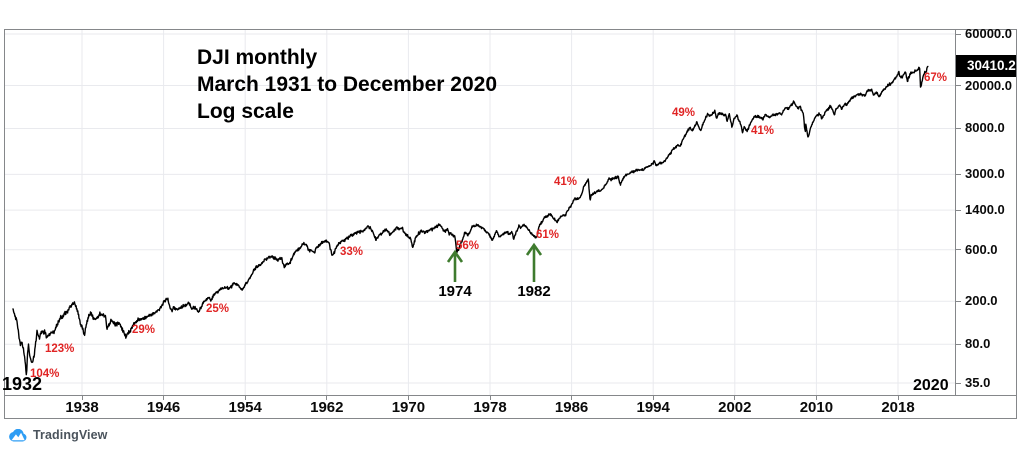 Image resolution: width=1022 pixels, height=450 pixels. What do you see at coordinates (978, 344) in the screenshot?
I see `y-axis-tick-label: 80.0` at bounding box center [978, 344].